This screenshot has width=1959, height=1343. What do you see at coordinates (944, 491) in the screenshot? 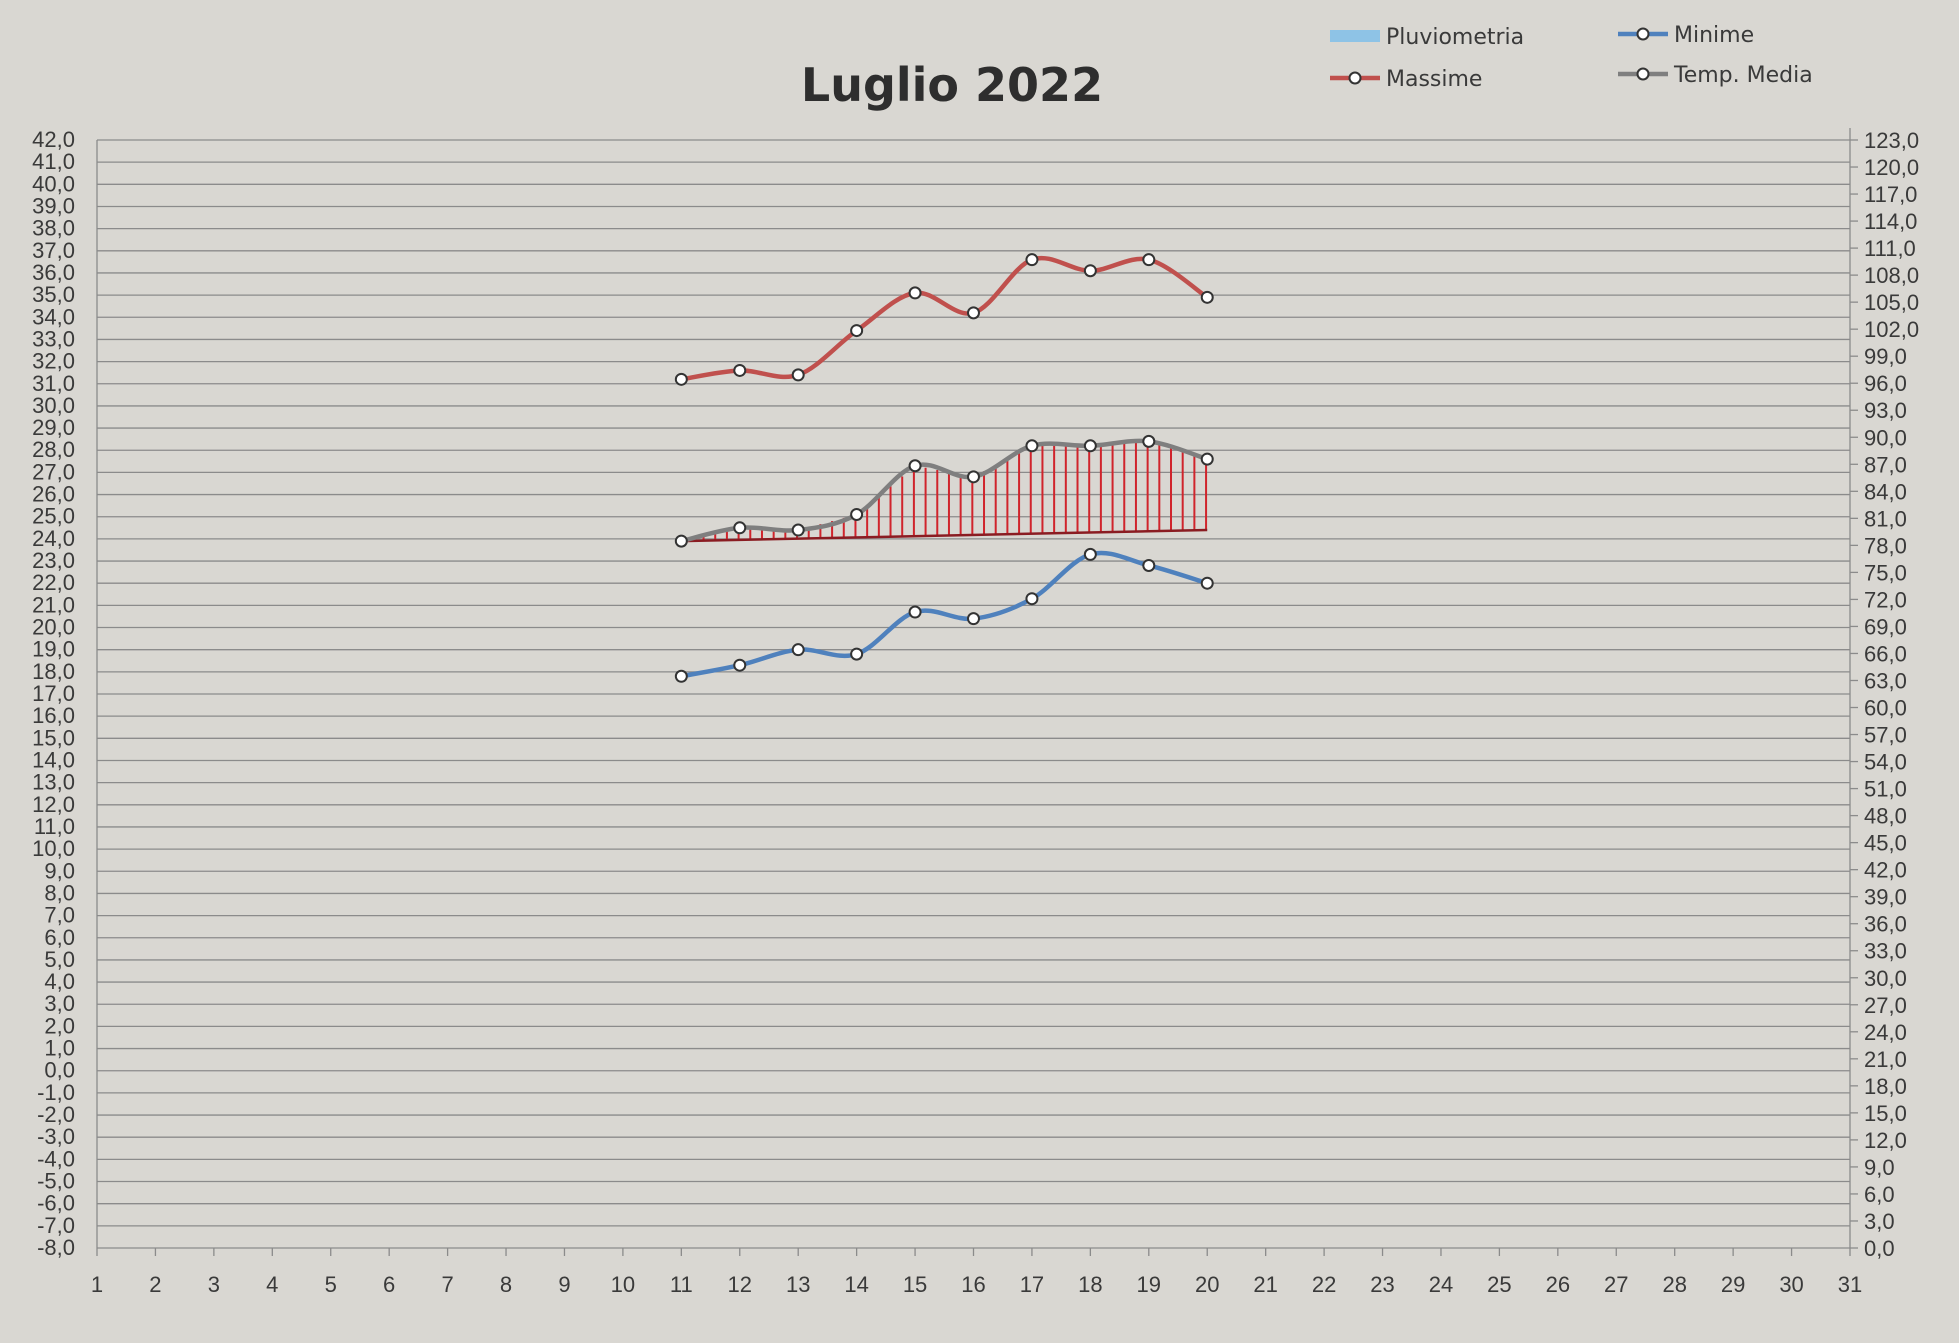
I see `series-line-temp-media` at bounding box center [944, 491].